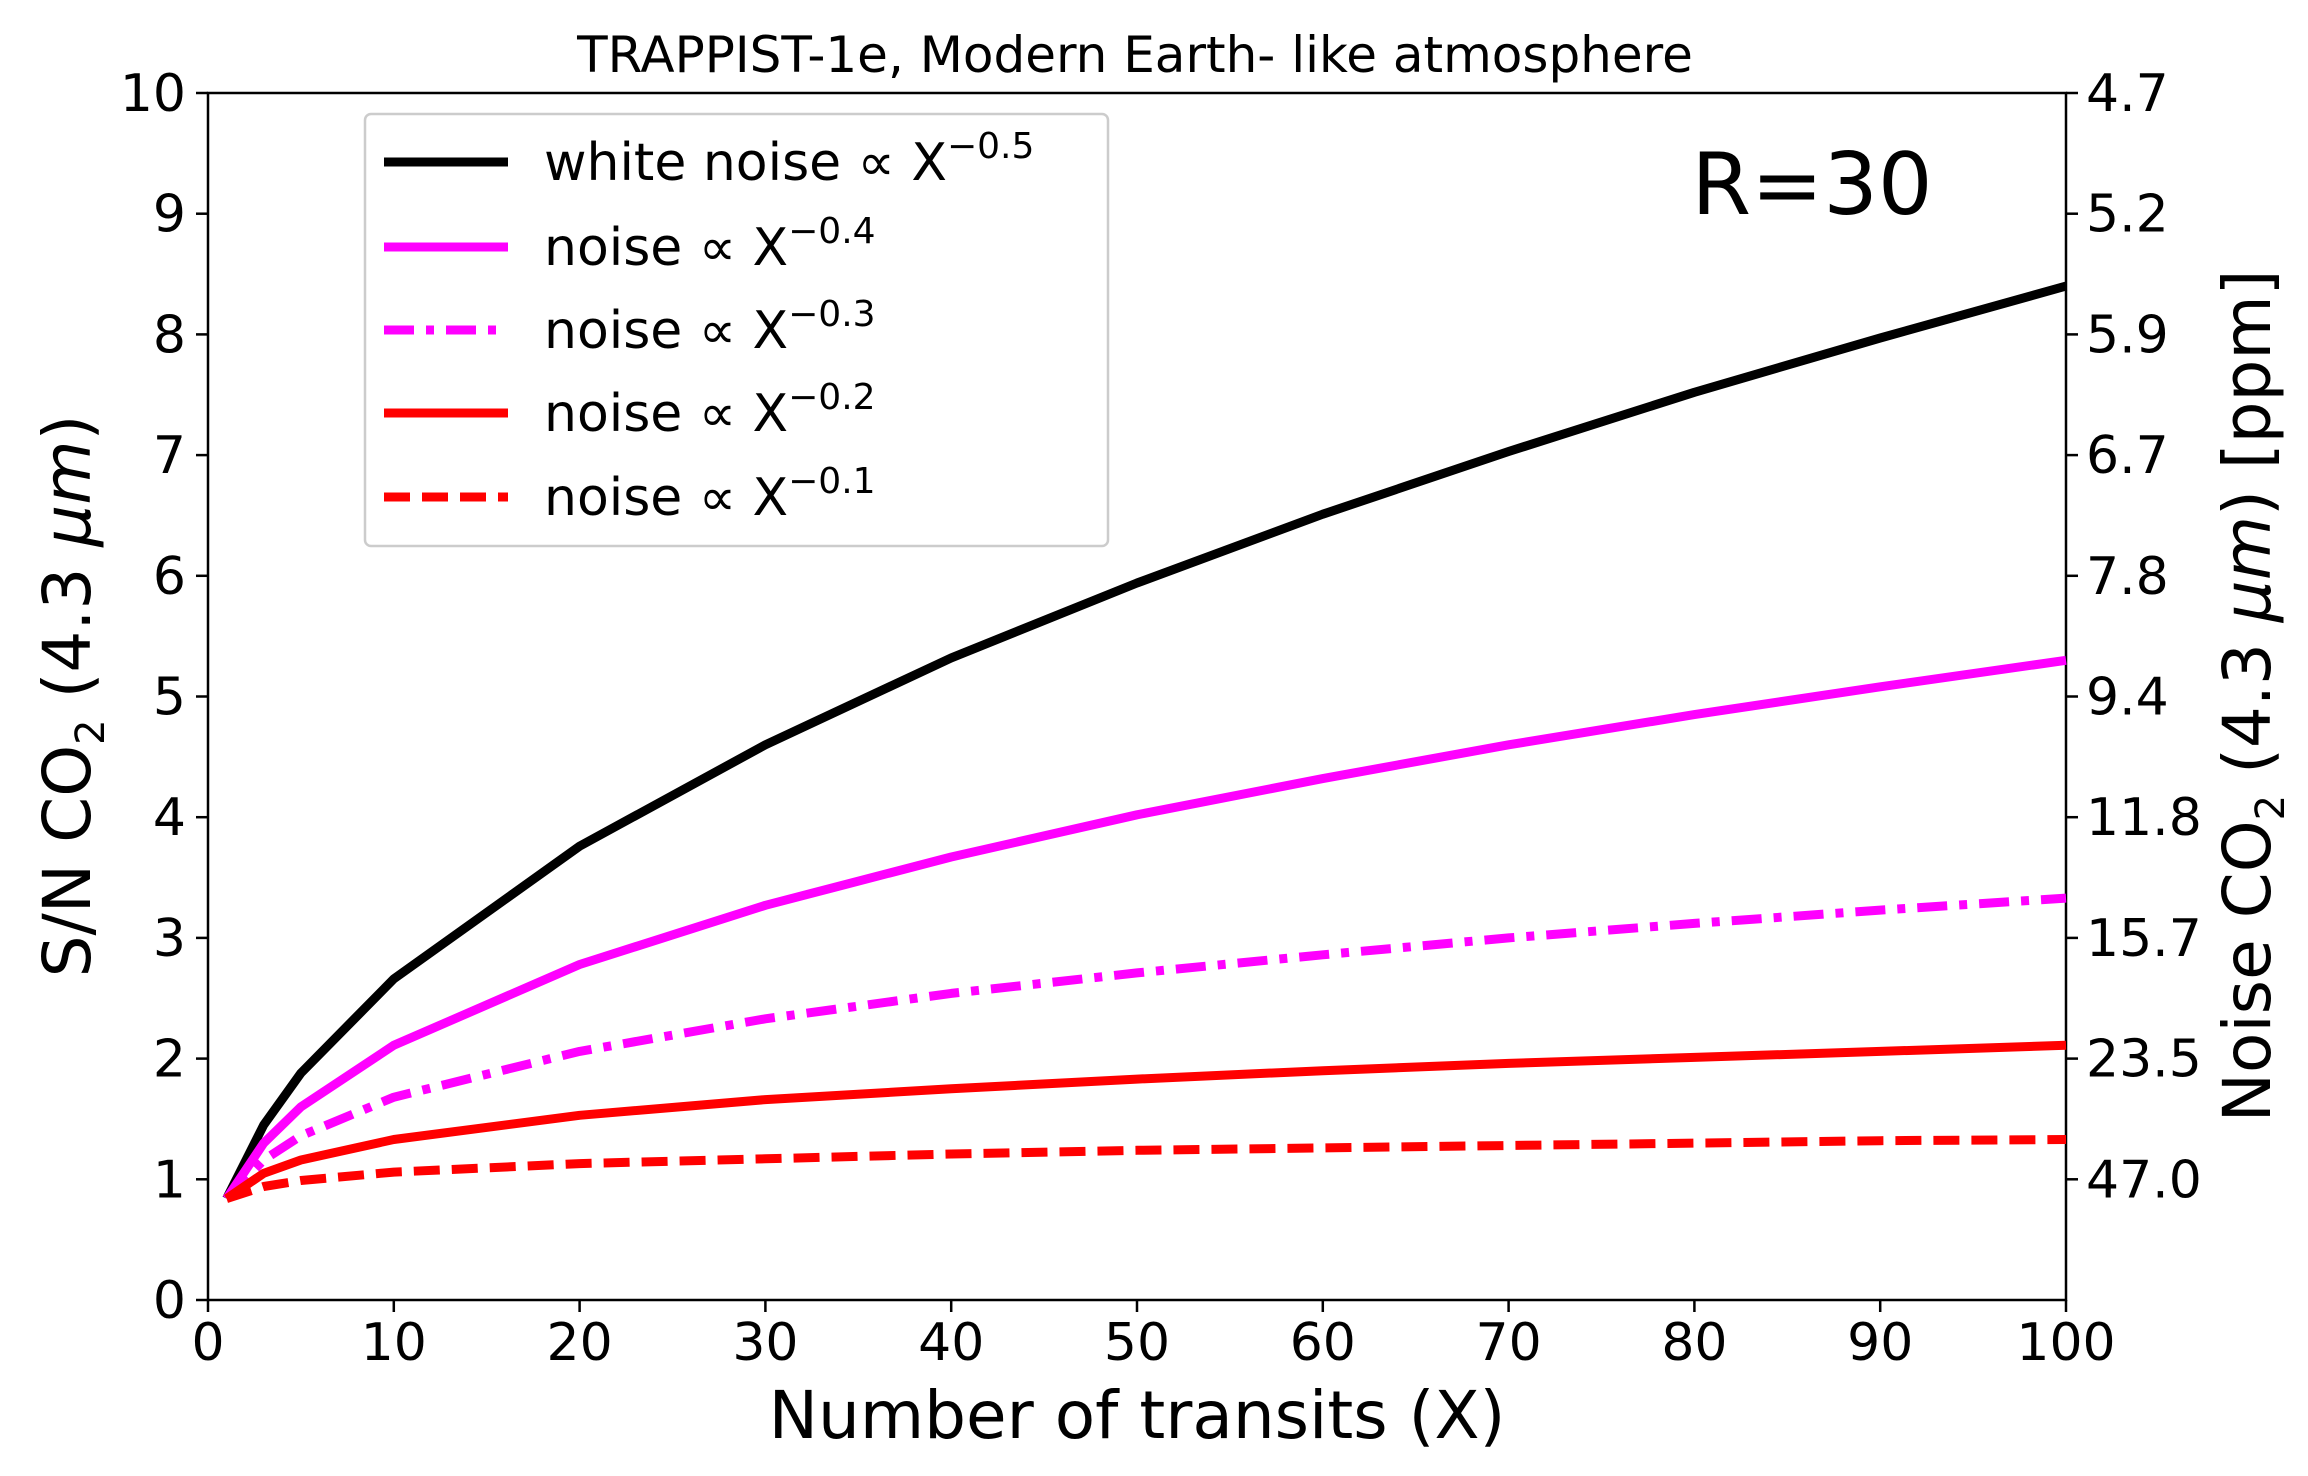 This screenshot has width=2308, height=1476. What do you see at coordinates (394, 1343) in the screenshot?
I see `x-tick-label: 10` at bounding box center [394, 1343].